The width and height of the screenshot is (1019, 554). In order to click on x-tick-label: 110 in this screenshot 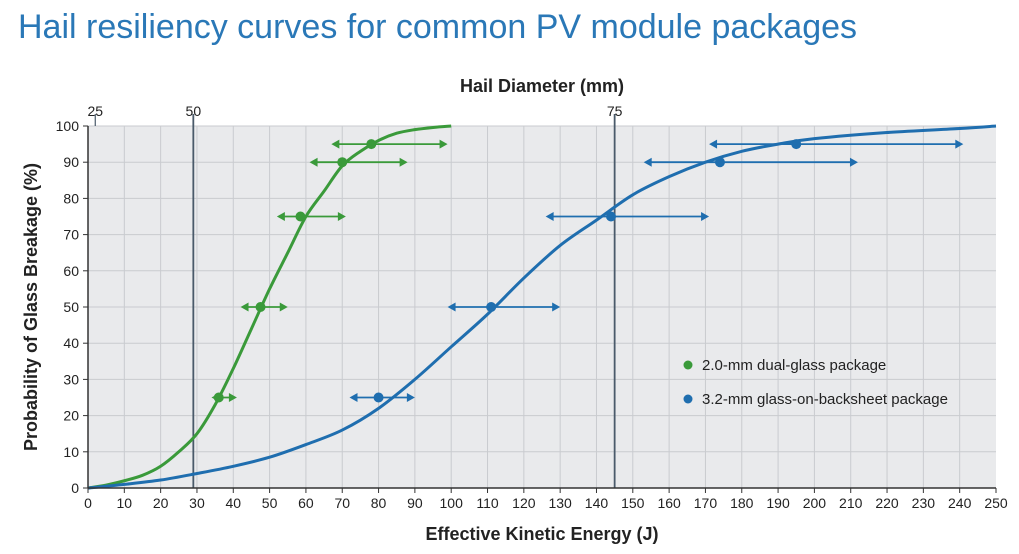, I will do `click(487, 503)`.